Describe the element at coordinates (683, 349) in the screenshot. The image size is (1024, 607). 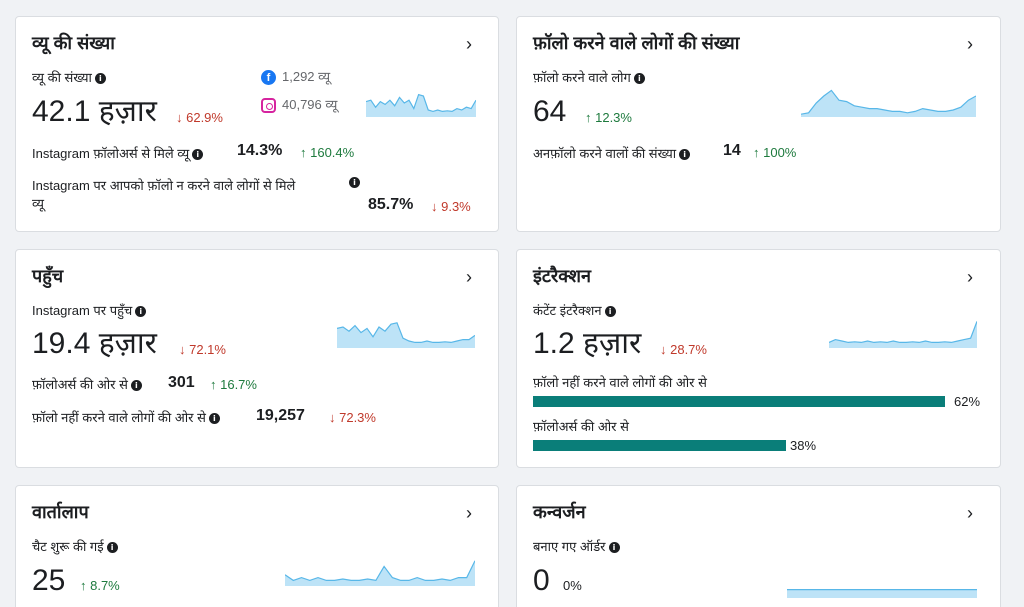
I see `interactions-change: ↓ 28.7%` at that location.